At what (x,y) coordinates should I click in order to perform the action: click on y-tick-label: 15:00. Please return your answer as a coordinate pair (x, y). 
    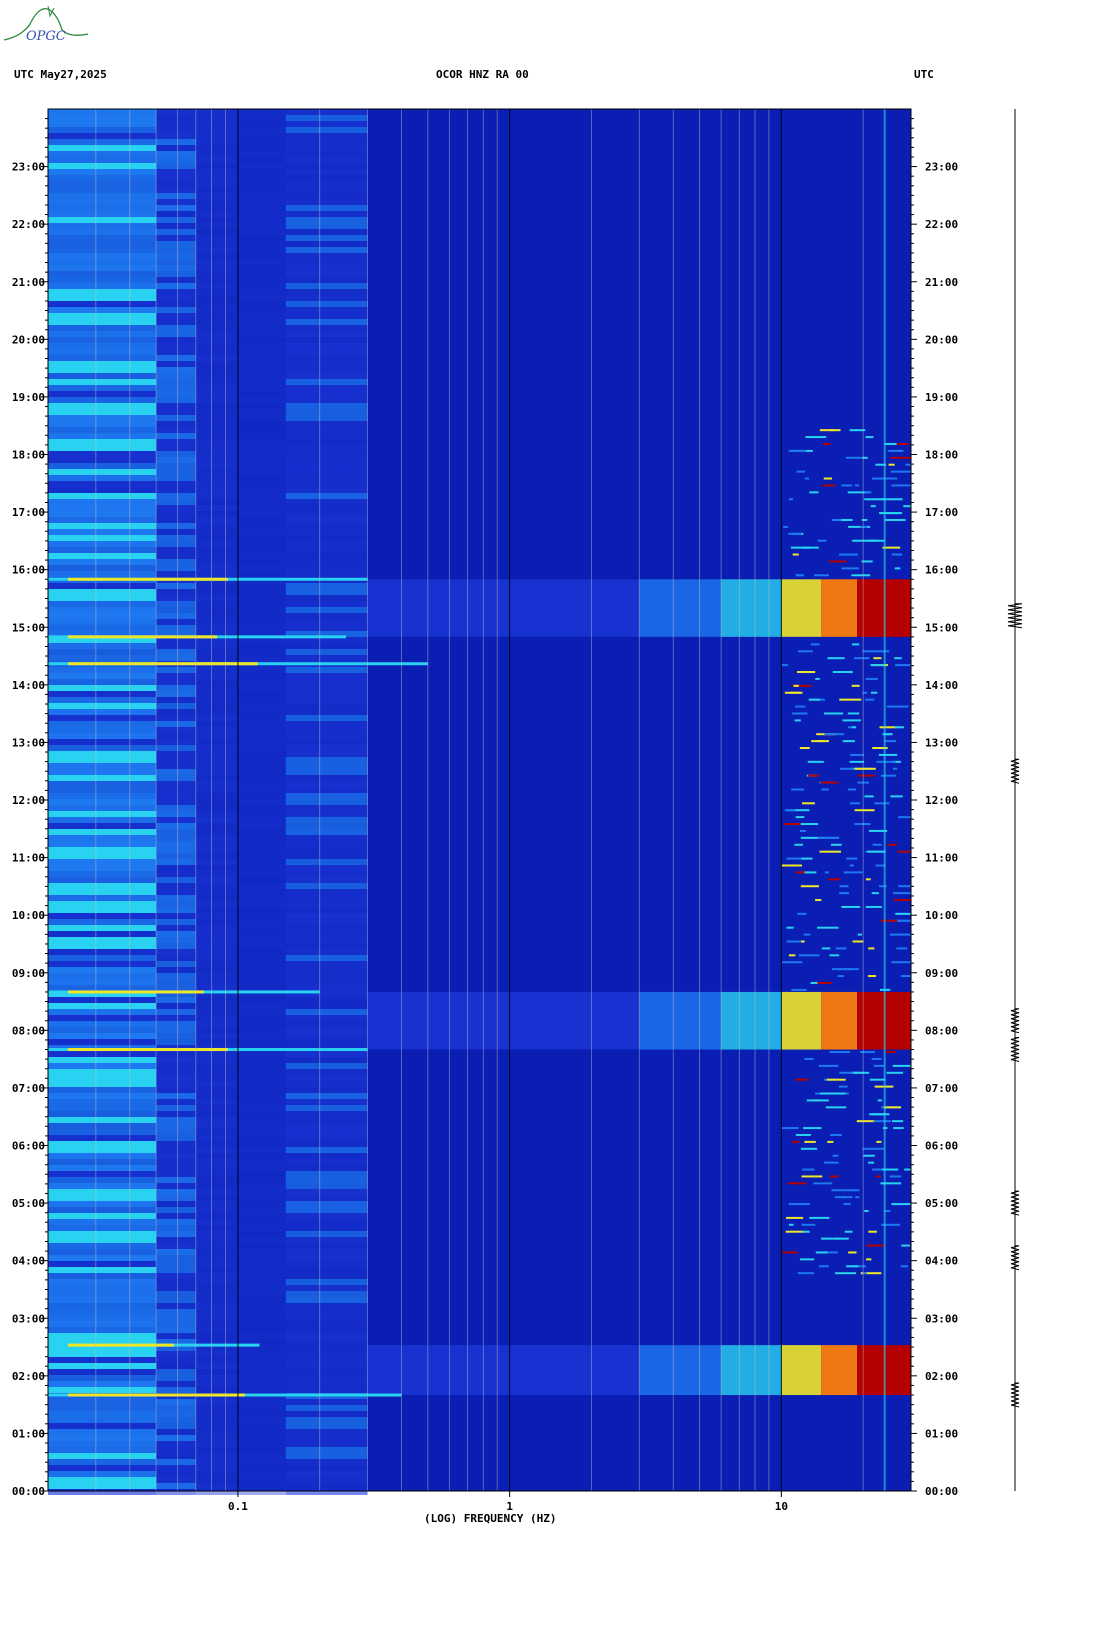
    Looking at the image, I should click on (28, 627).